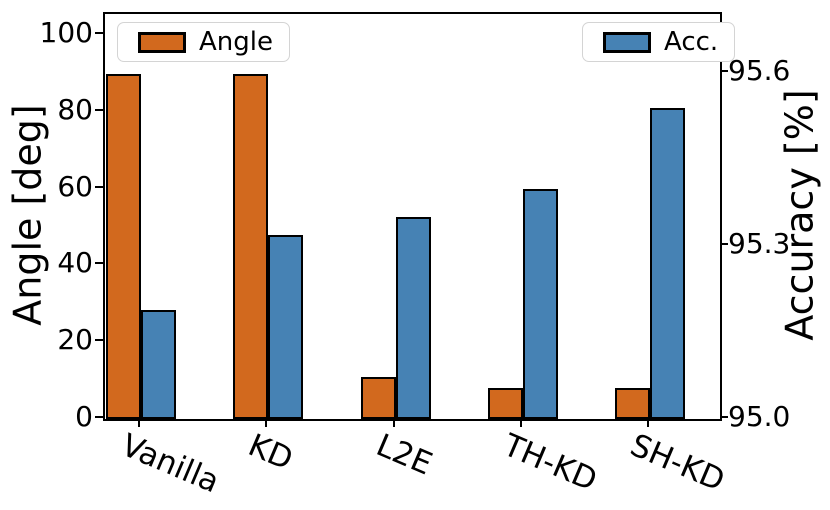 This screenshot has height=510, width=830. What do you see at coordinates (75, 340) in the screenshot?
I see `left-axis-tick-label: 20` at bounding box center [75, 340].